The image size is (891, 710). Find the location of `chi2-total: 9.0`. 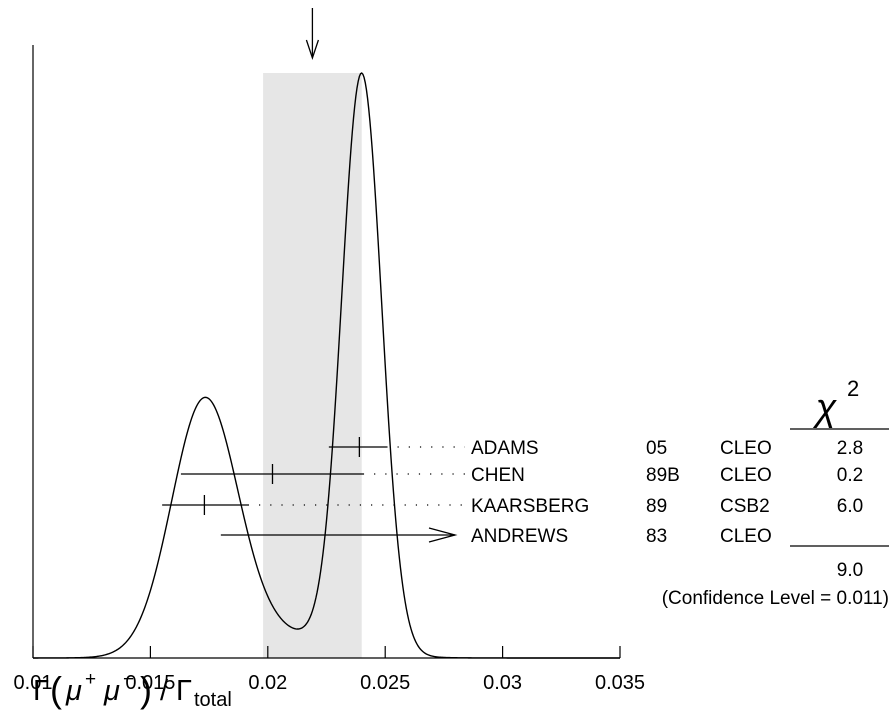

chi2-total: 9.0 is located at coordinates (850, 570).